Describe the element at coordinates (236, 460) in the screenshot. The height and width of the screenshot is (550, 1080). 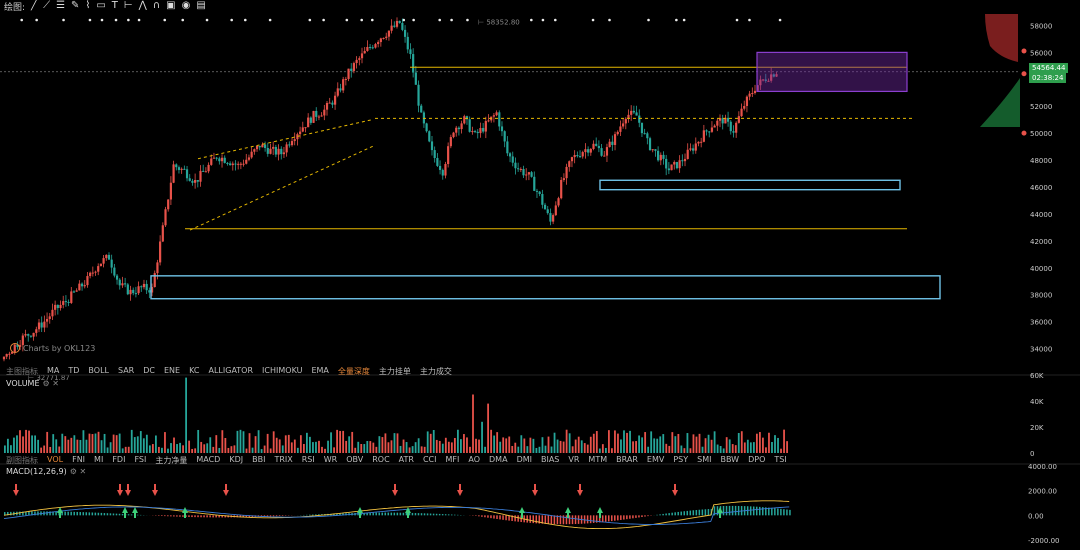
I see `sub-indicator-8: KDJ` at that location.